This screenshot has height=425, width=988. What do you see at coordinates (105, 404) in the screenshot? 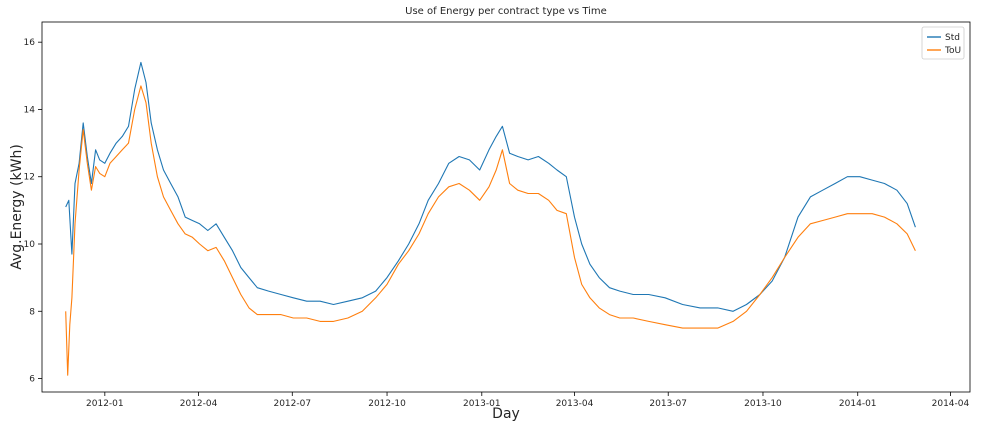
I see `x-tick-label: 2012-01` at bounding box center [105, 404].